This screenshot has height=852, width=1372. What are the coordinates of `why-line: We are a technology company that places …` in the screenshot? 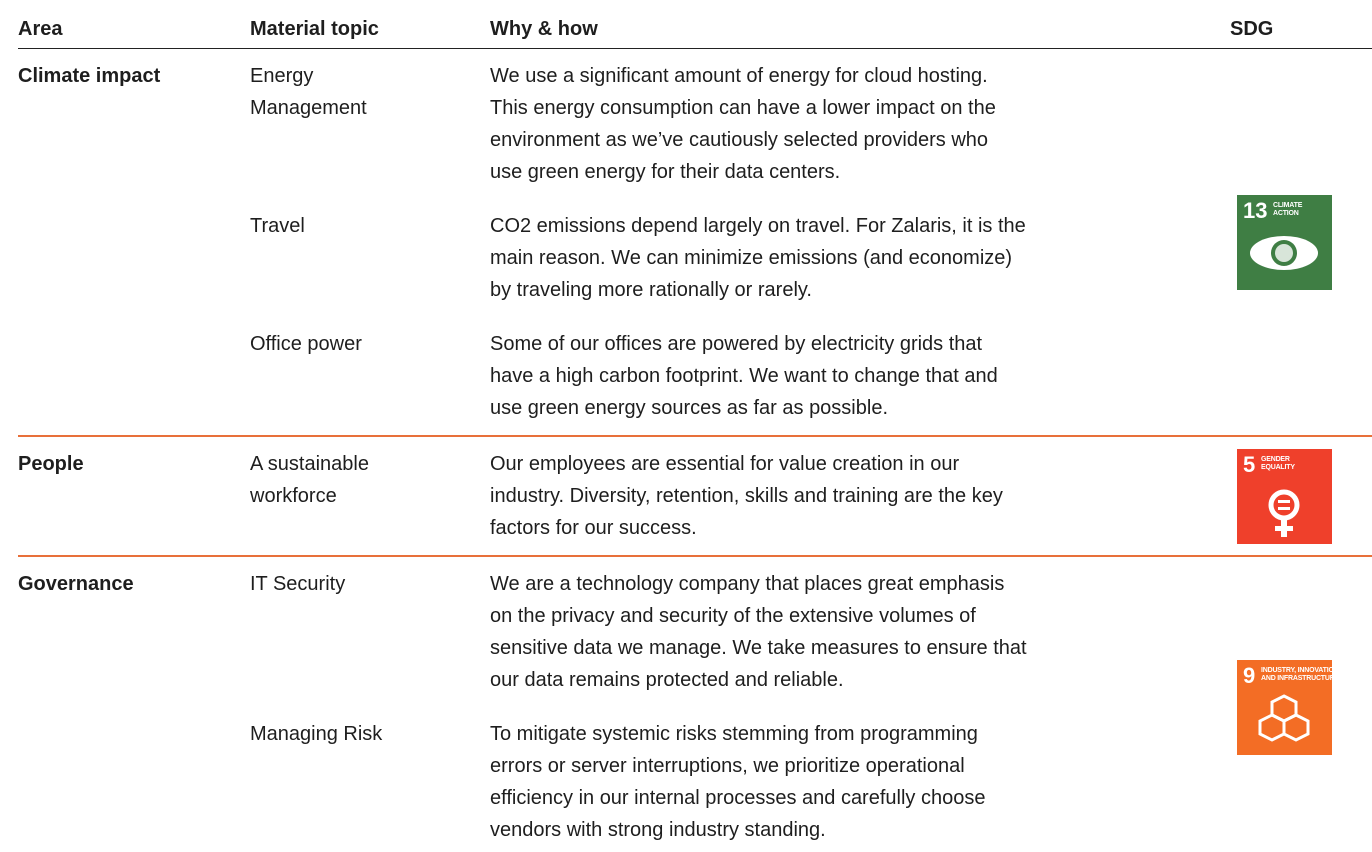 It's located at (747, 584).